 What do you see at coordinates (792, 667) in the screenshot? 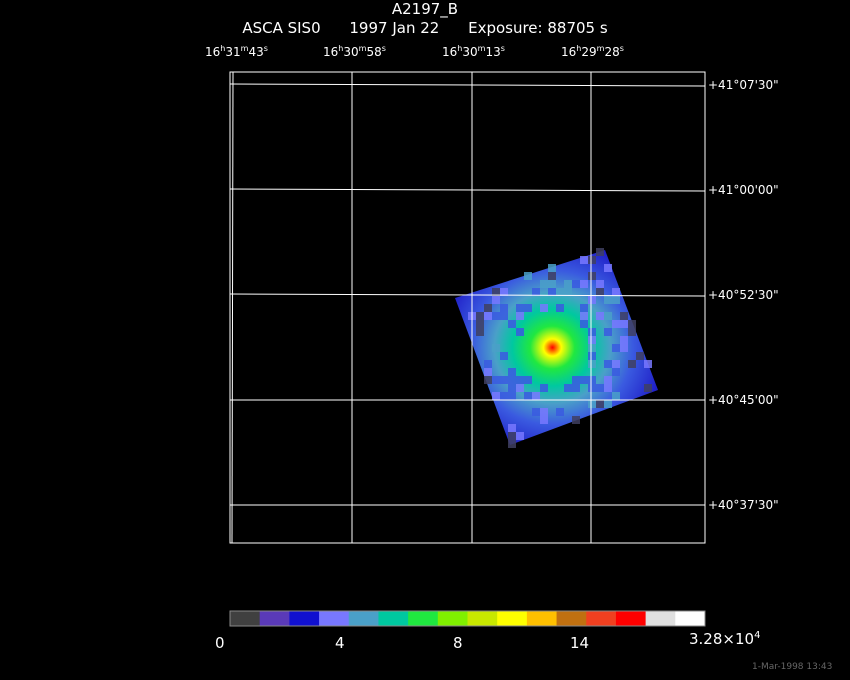
I see `timestamp: 1-Mar-1998 13:43` at bounding box center [792, 667].